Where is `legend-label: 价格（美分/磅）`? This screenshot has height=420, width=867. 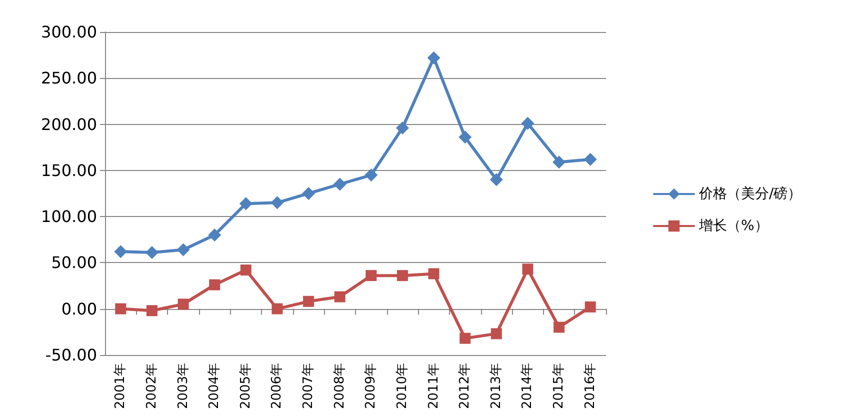 legend-label: 价格（美分/磅） is located at coordinates (750, 194).